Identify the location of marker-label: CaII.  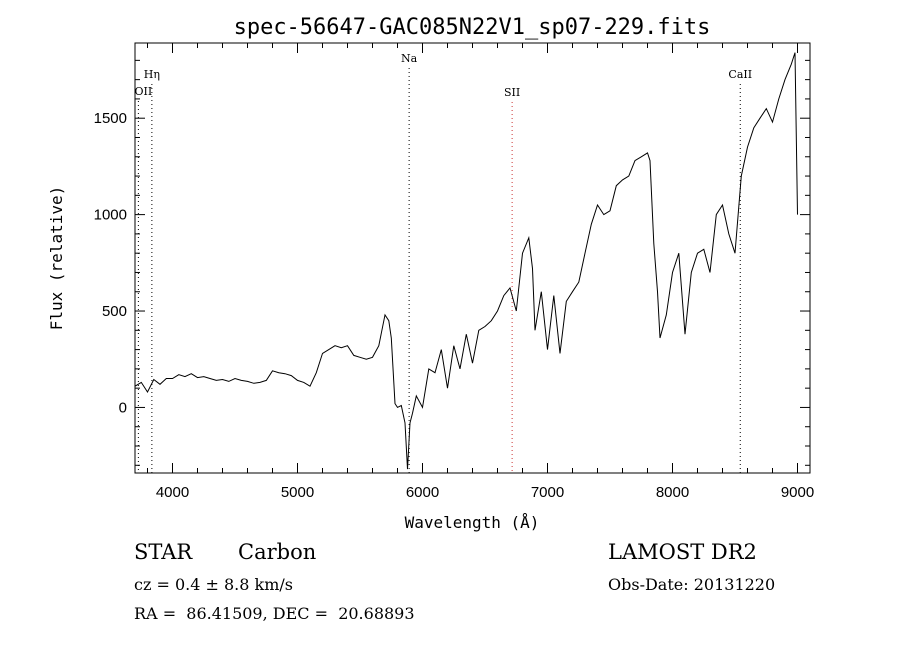
(740, 74).